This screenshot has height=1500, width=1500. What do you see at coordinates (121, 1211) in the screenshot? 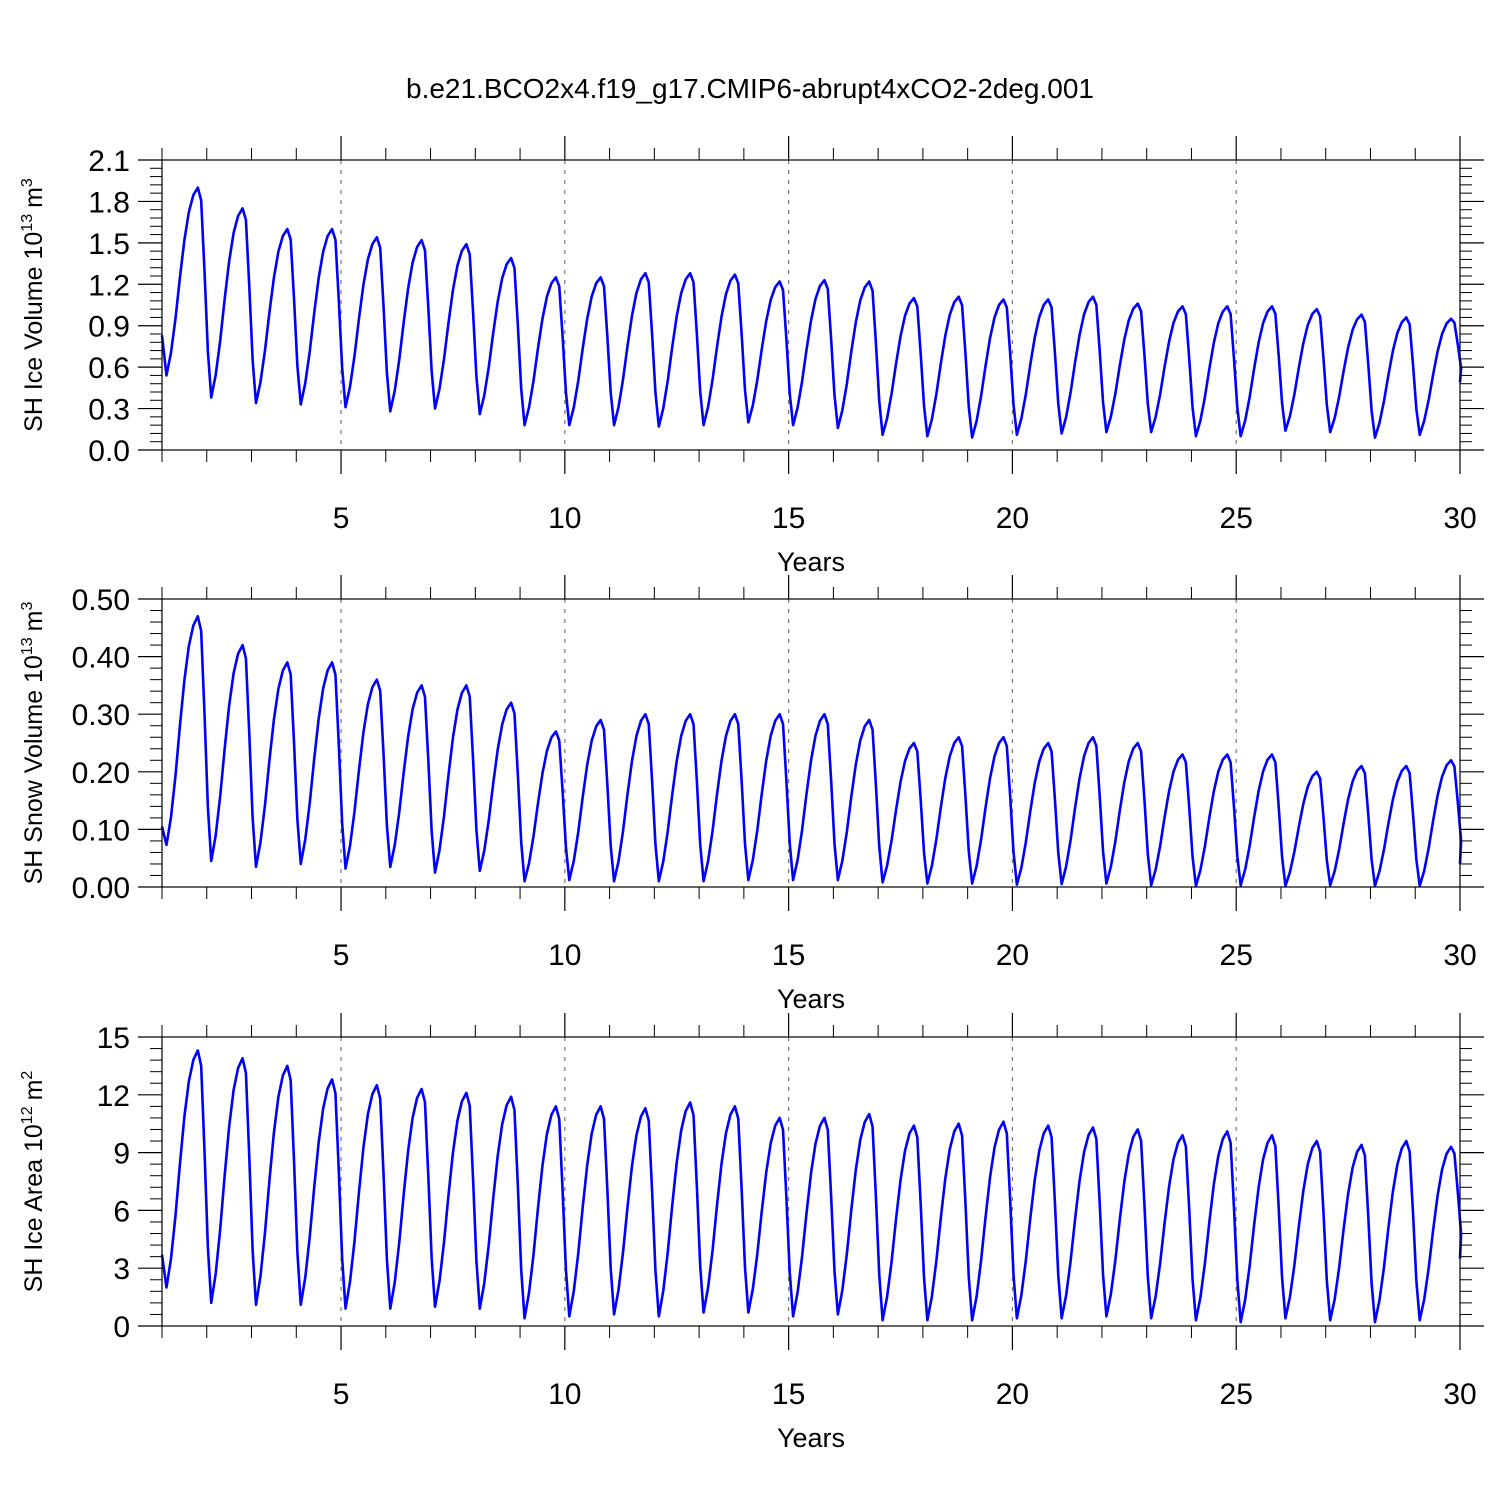
I see `y-tick-label: 6` at bounding box center [121, 1211].